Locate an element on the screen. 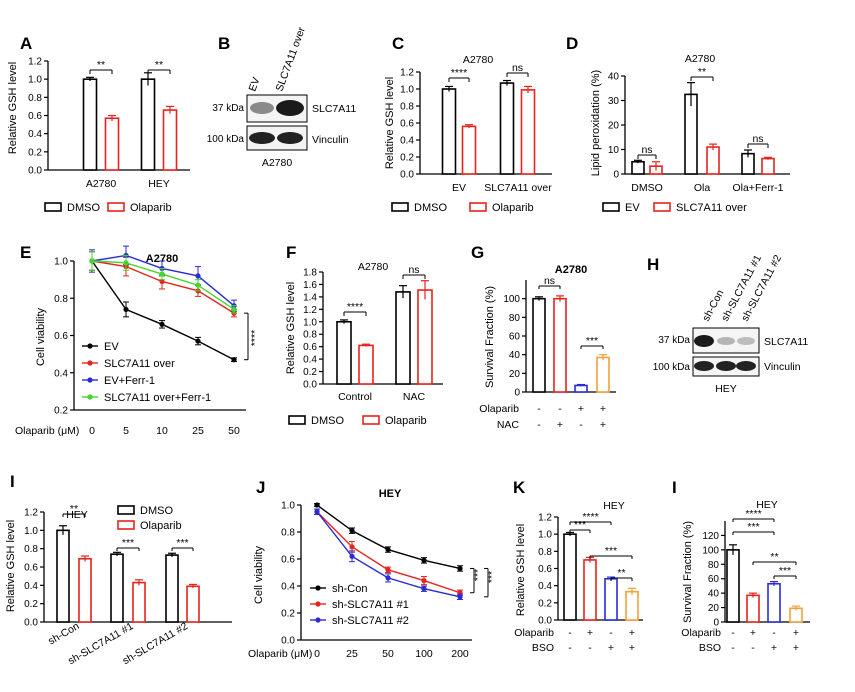 The width and height of the screenshot is (855, 692). blot-b-protein-1: SLC7A11 is located at coordinates (334, 109).